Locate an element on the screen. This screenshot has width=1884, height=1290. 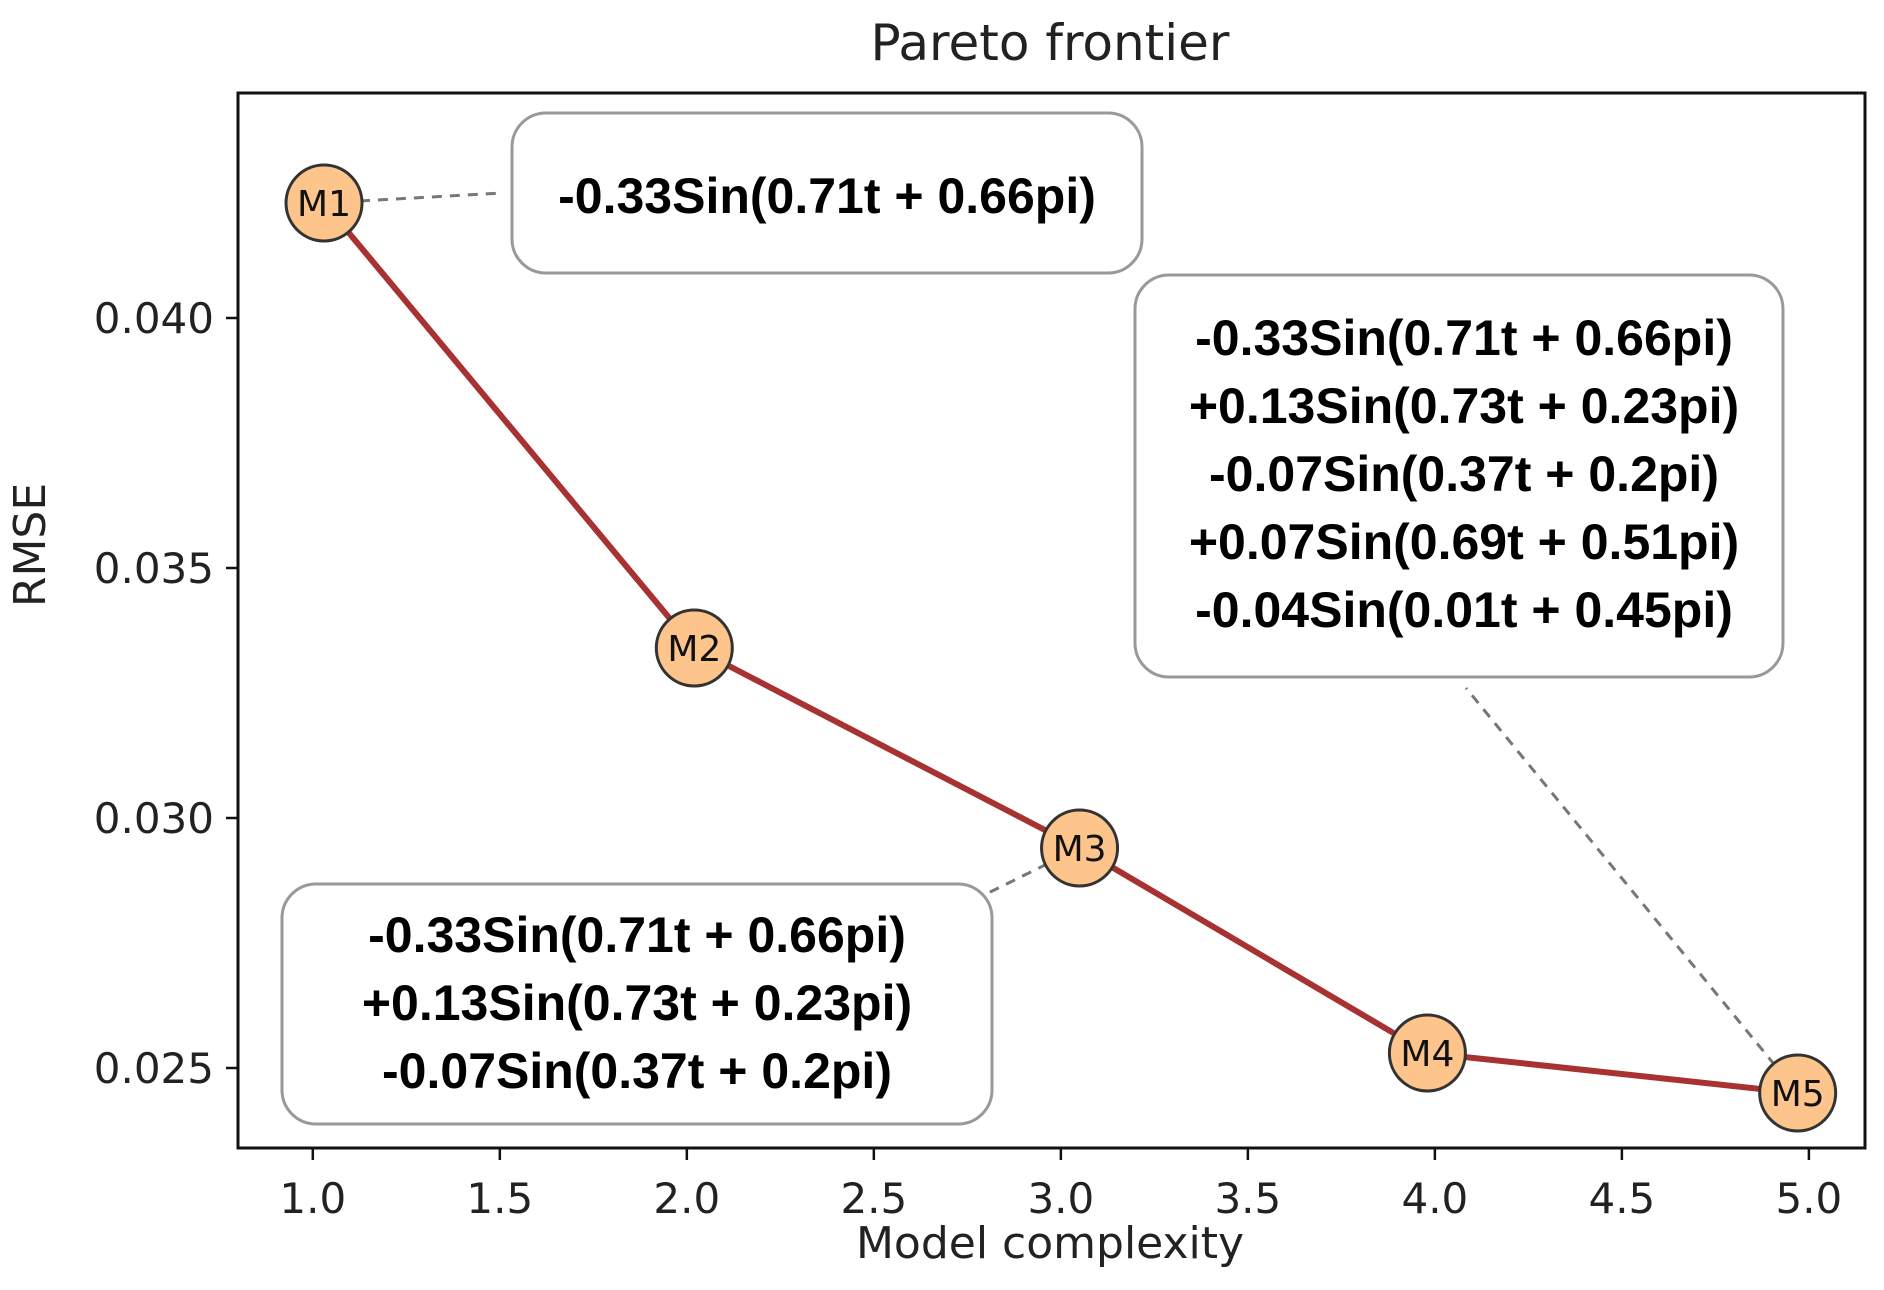
y-tick-label: 0.025 is located at coordinates (154, 1068).